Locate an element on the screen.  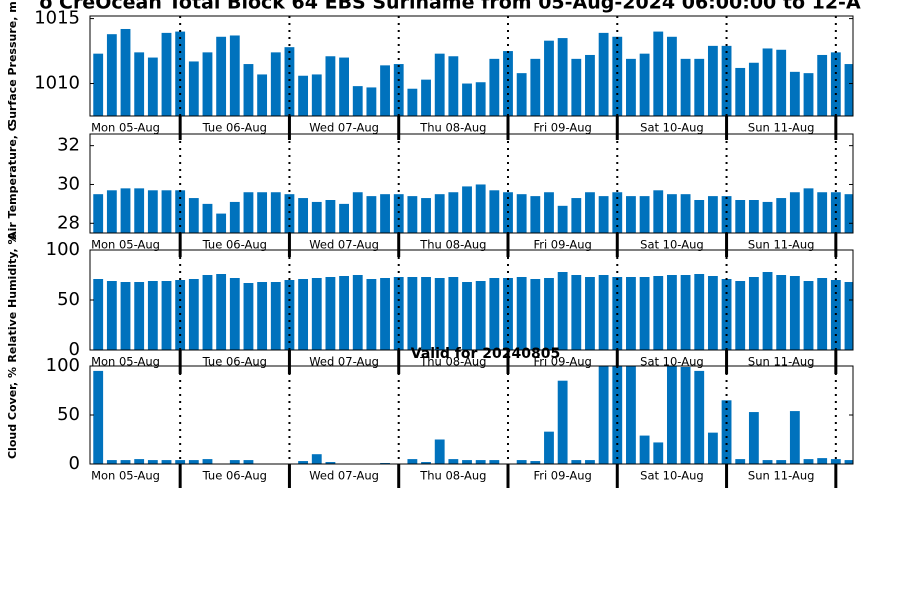
y-axis-label: Relative Humidity, % is located at coordinates (12, 297).